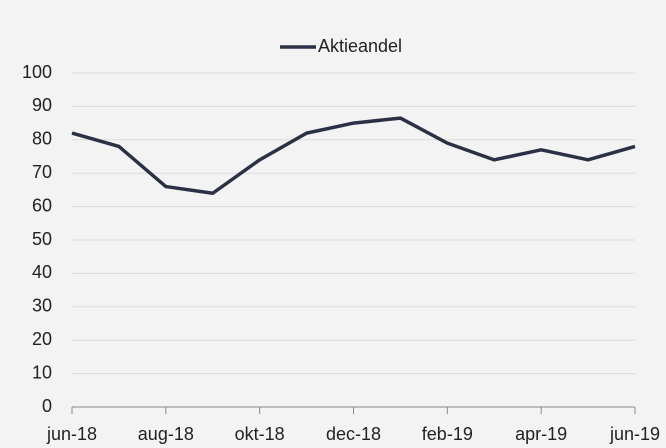 This screenshot has height=448, width=666. What do you see at coordinates (37, 72) in the screenshot?
I see `y-tick-label: 100` at bounding box center [37, 72].